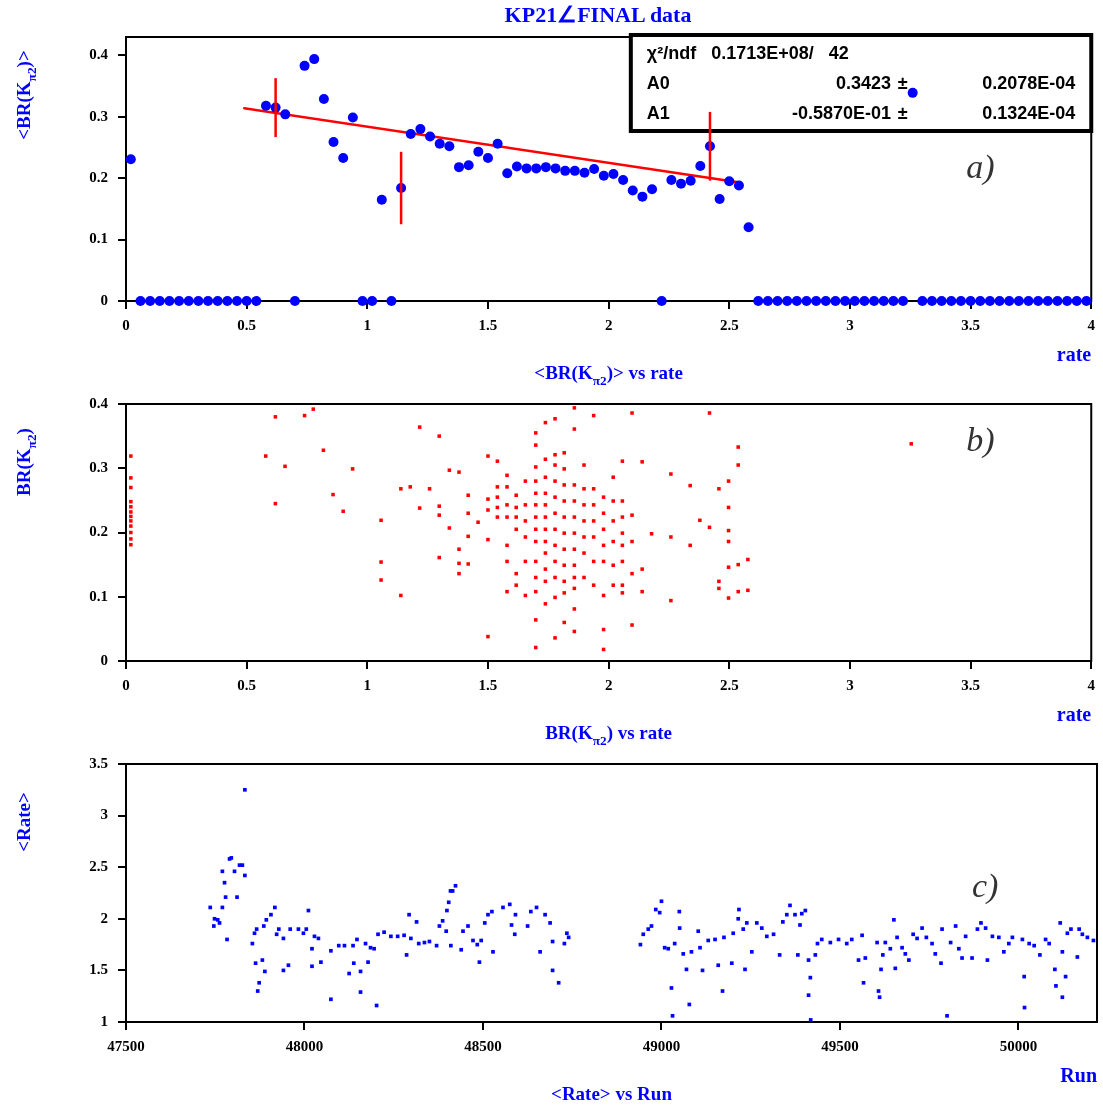 This screenshot has width=1103, height=1110. I want to click on y-tick-label: 1.5, so click(98, 969).